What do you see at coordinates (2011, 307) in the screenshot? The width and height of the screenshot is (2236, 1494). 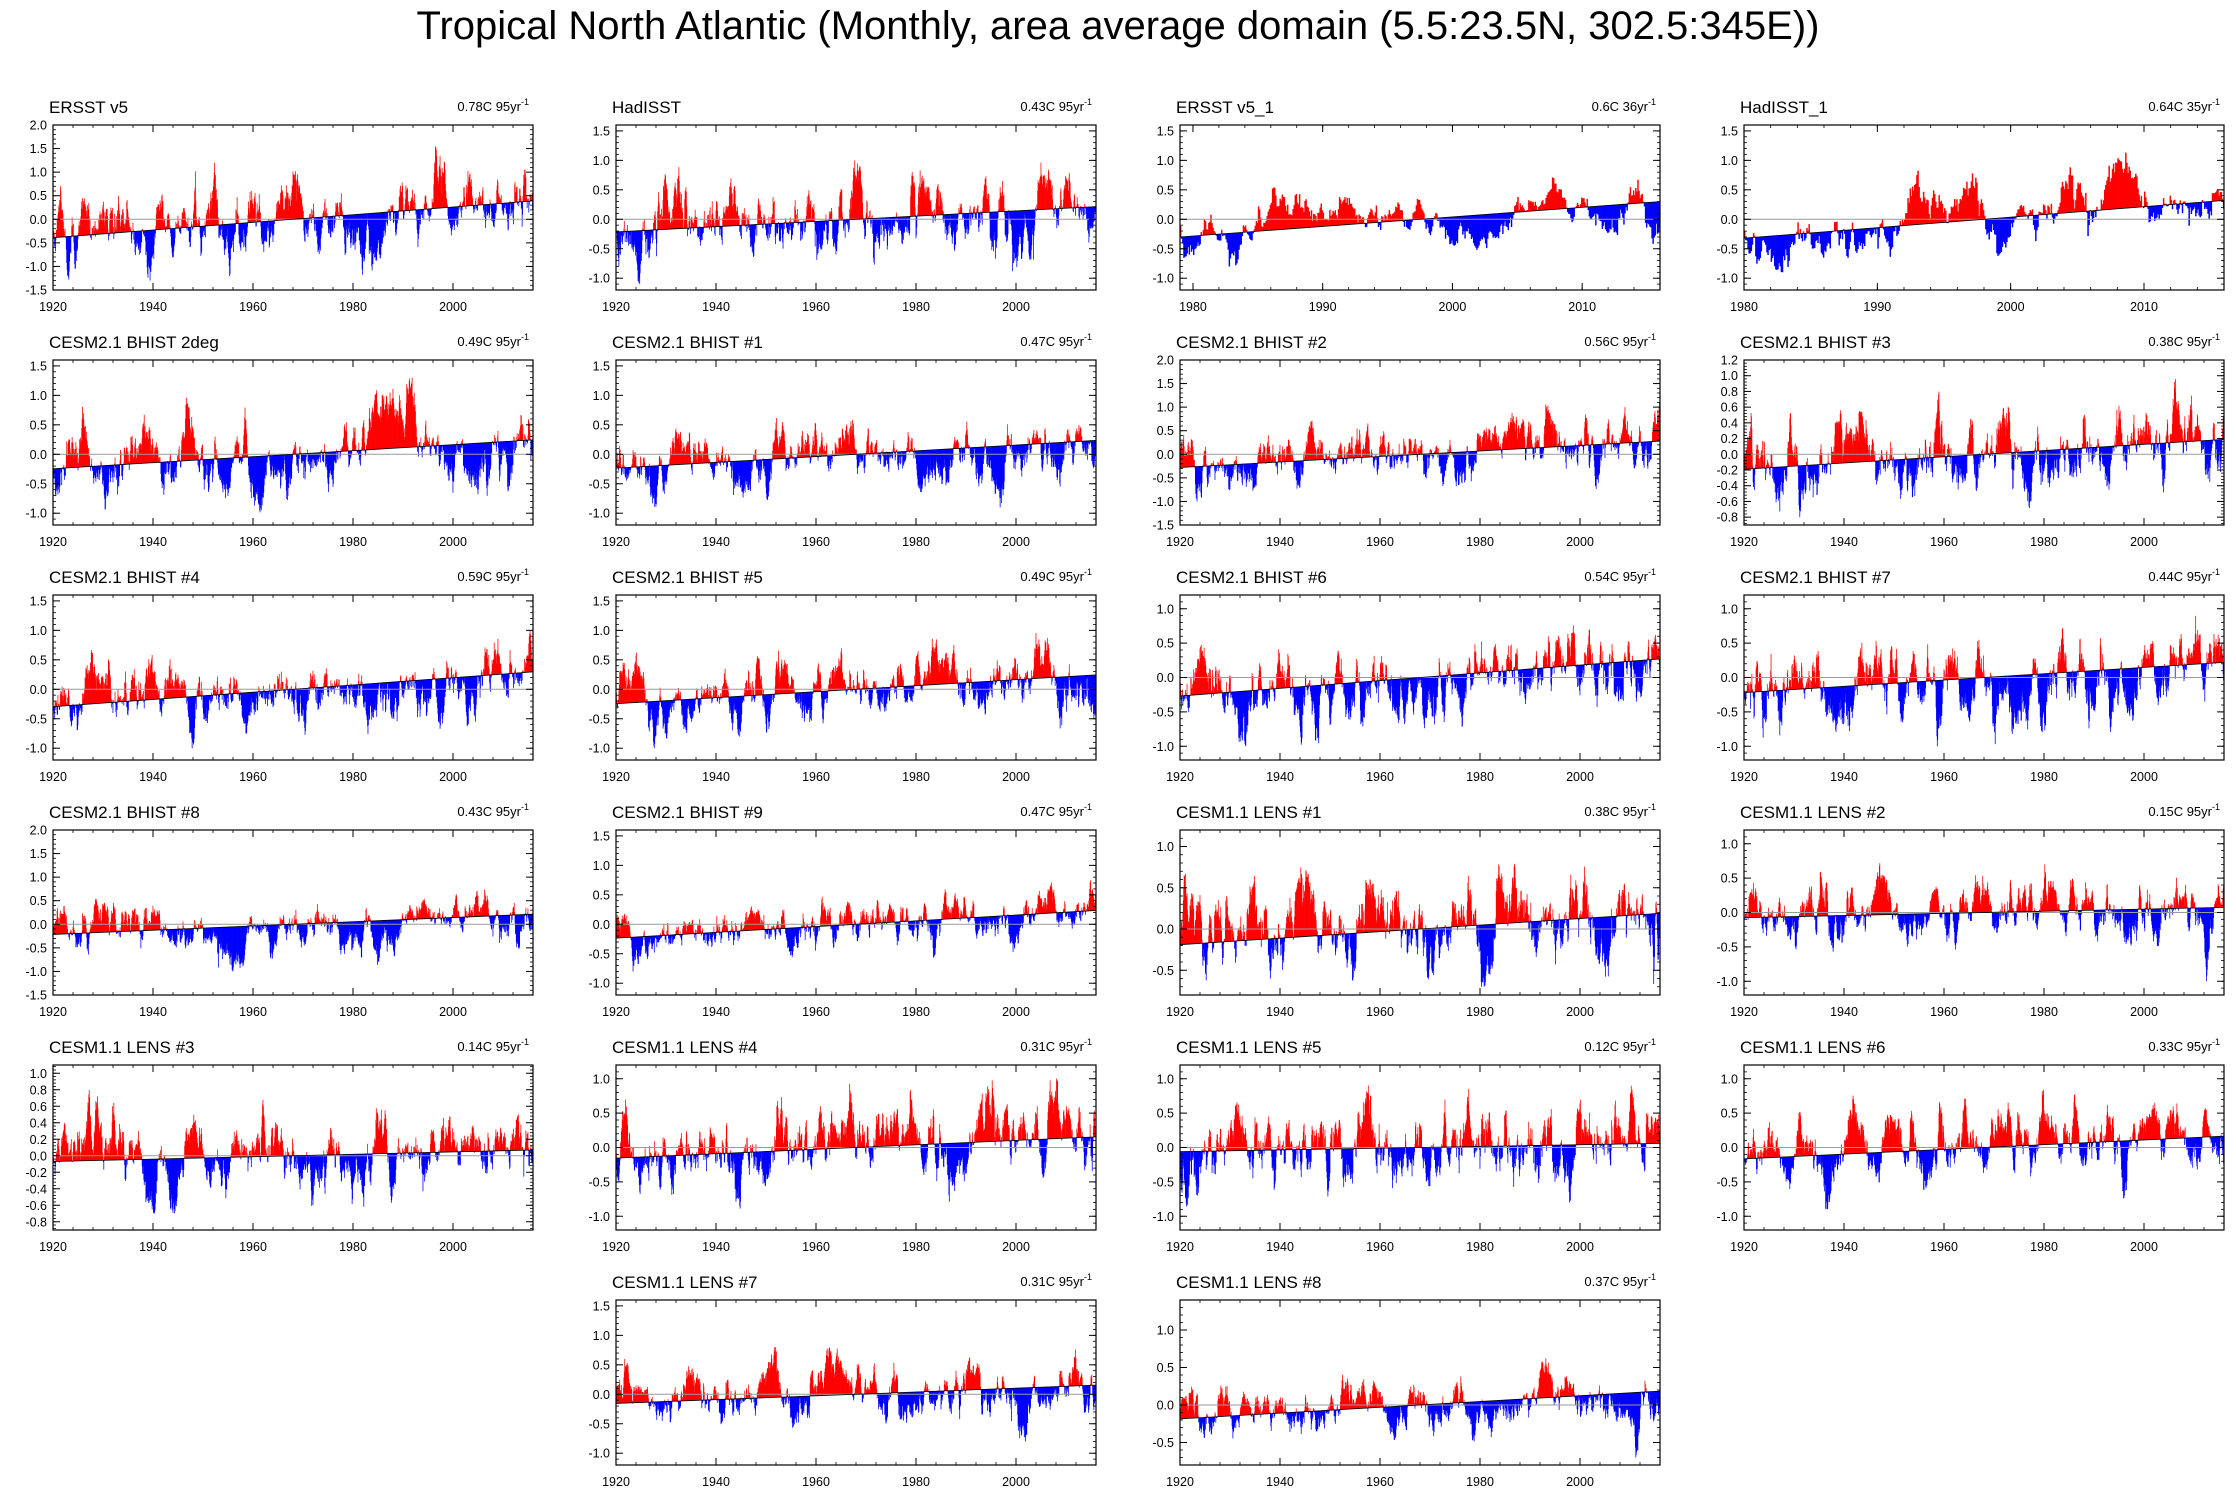 I see `x-tick-label: 2000` at bounding box center [2011, 307].